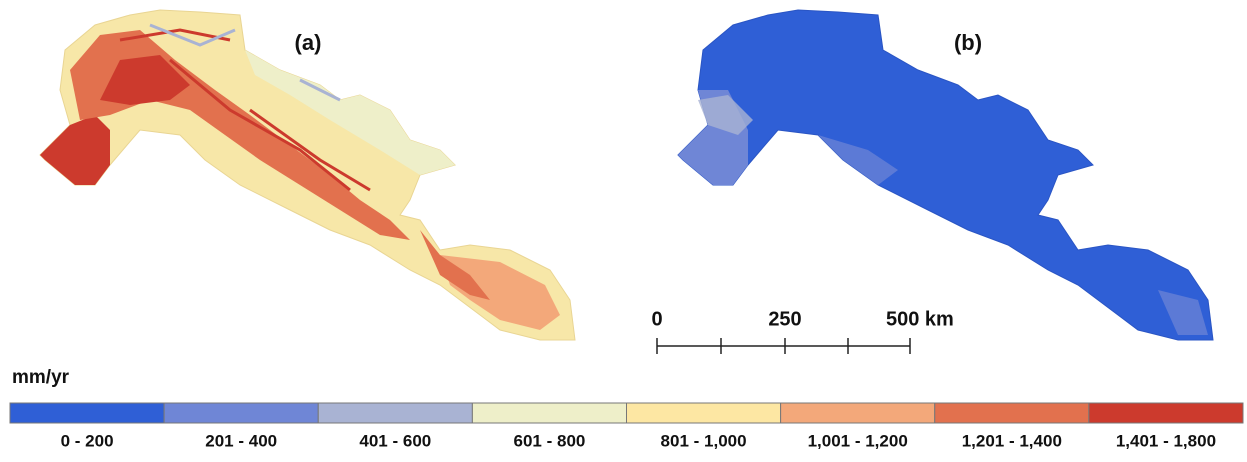  I want to click on scale-label: 0, so click(656, 319).